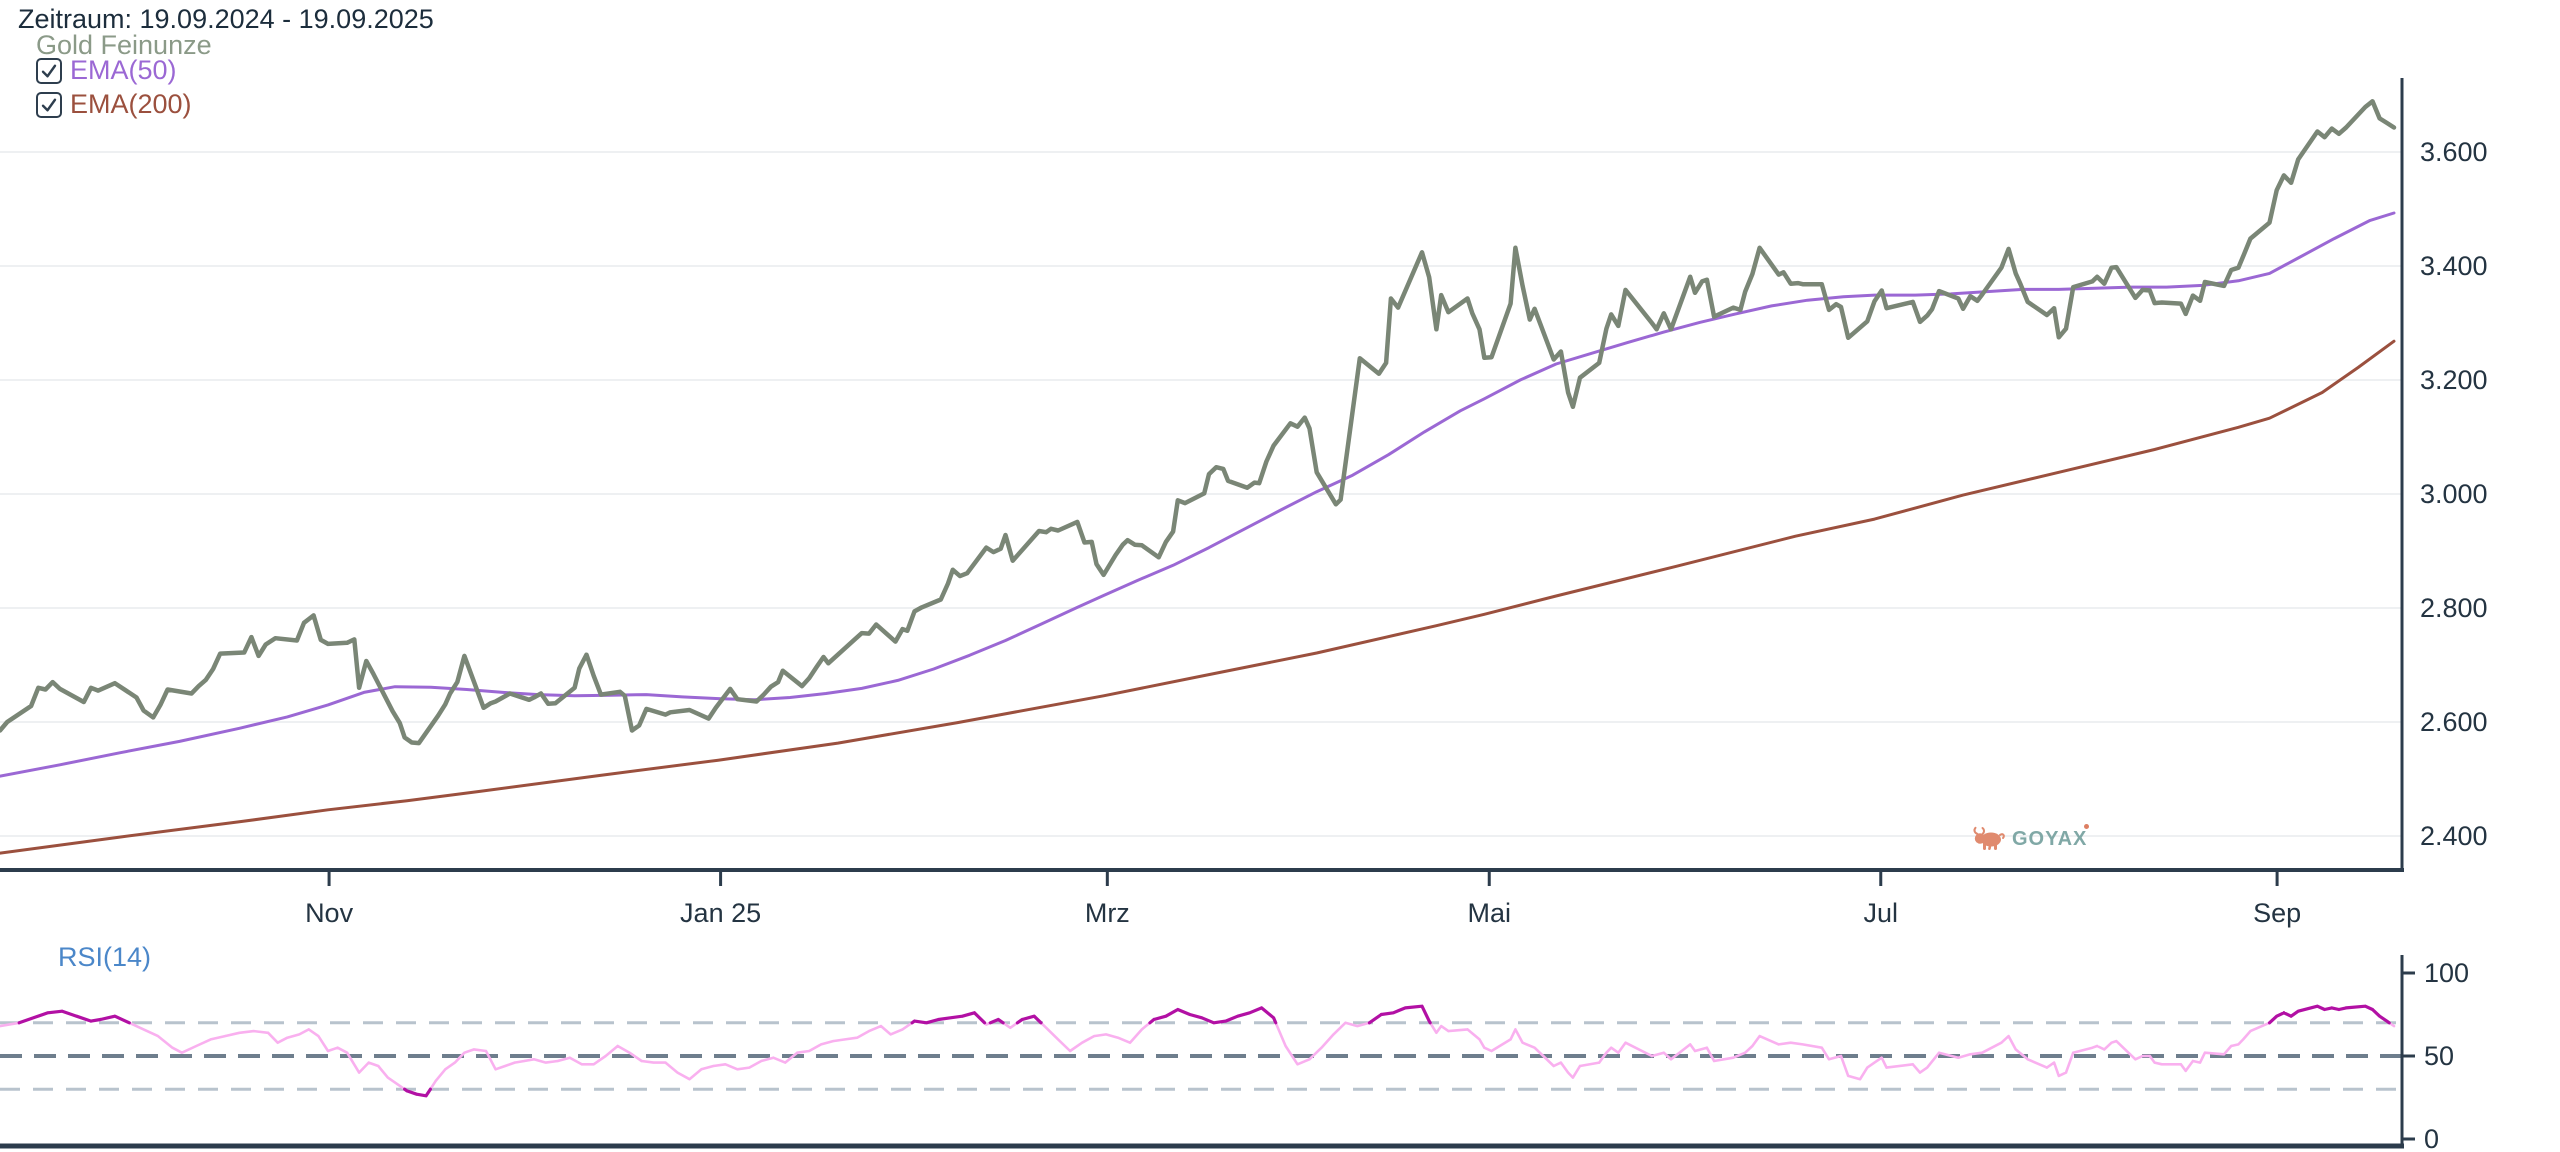  I want to click on x-axis-label: Nov, so click(329, 913).